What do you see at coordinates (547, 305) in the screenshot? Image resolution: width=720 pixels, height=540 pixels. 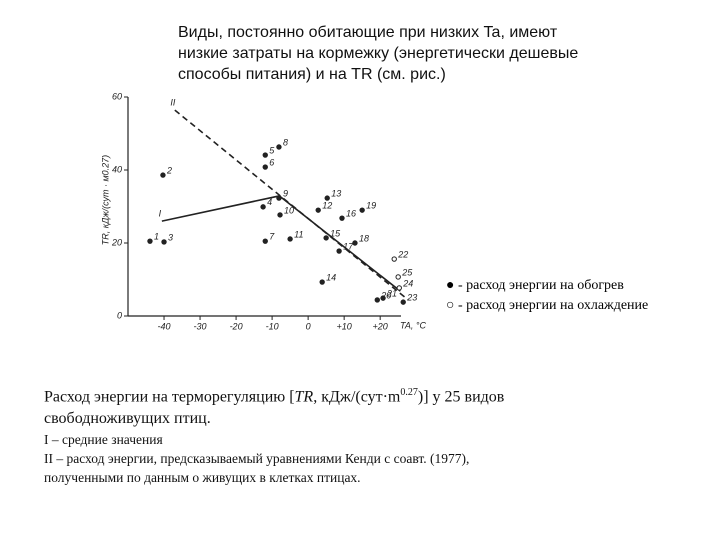 I see `legend-entry: ○ - расход энергии на охлаждение` at bounding box center [547, 305].